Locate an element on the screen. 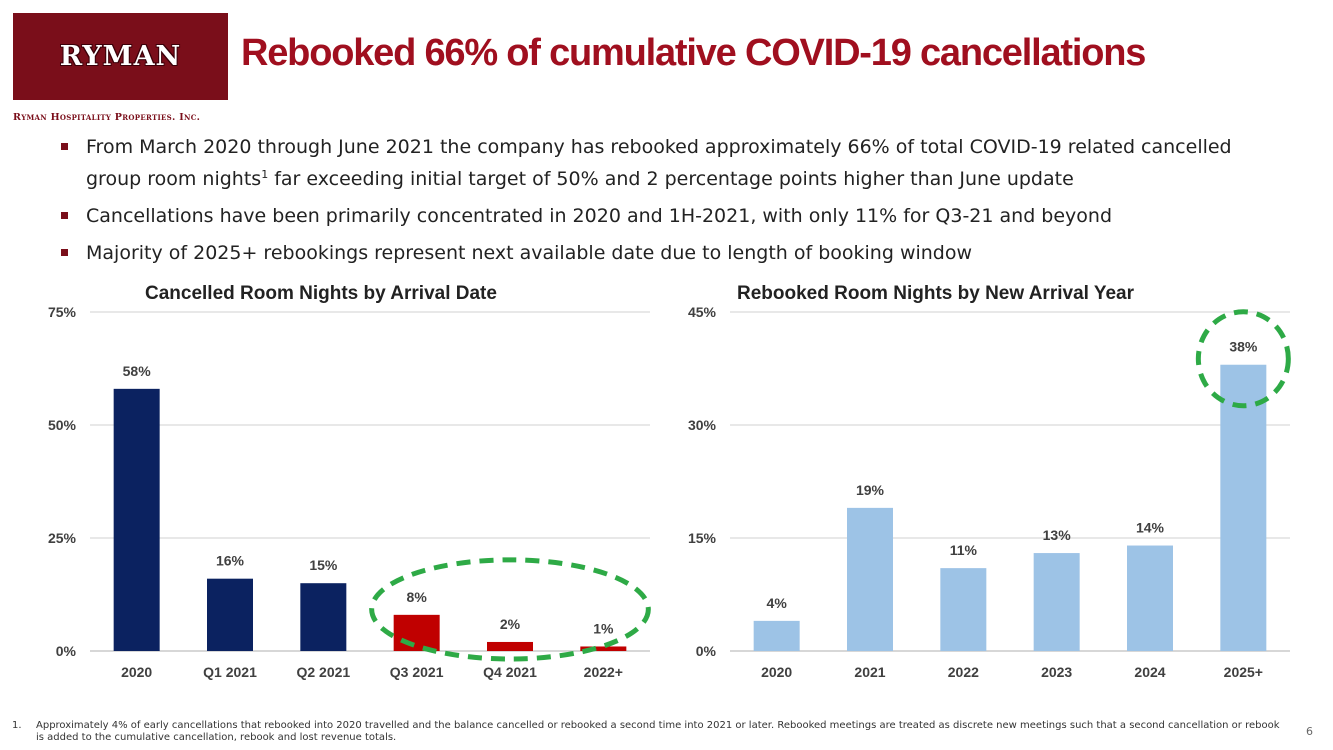  footnote-number: 1. is located at coordinates (17, 725).